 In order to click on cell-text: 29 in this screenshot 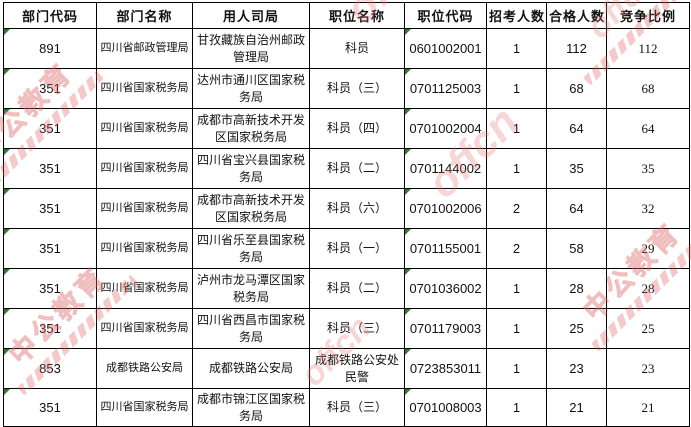, I will do `click(648, 248)`.